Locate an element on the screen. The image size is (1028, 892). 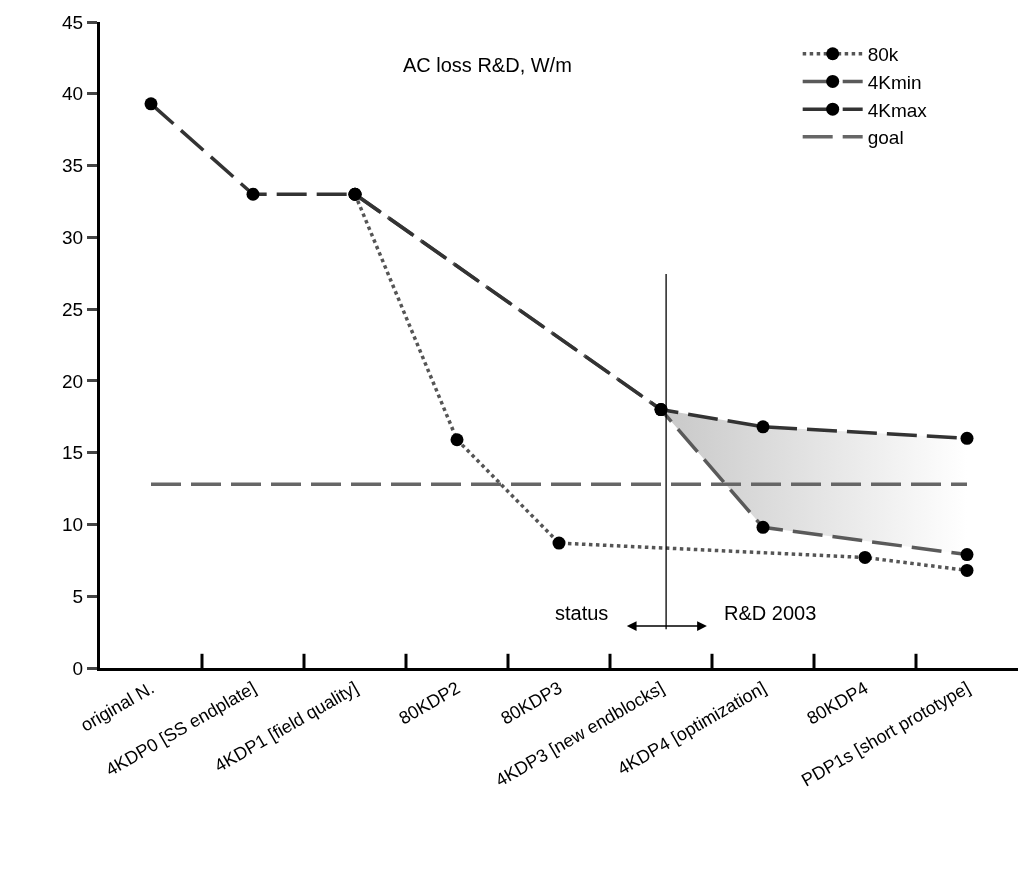
legend-label: goal is located at coordinates (885, 138).